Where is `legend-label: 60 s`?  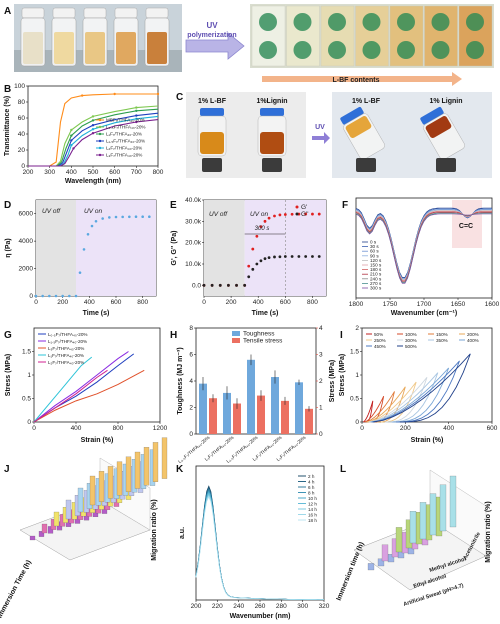 legend-label: 60 s is located at coordinates (374, 251).